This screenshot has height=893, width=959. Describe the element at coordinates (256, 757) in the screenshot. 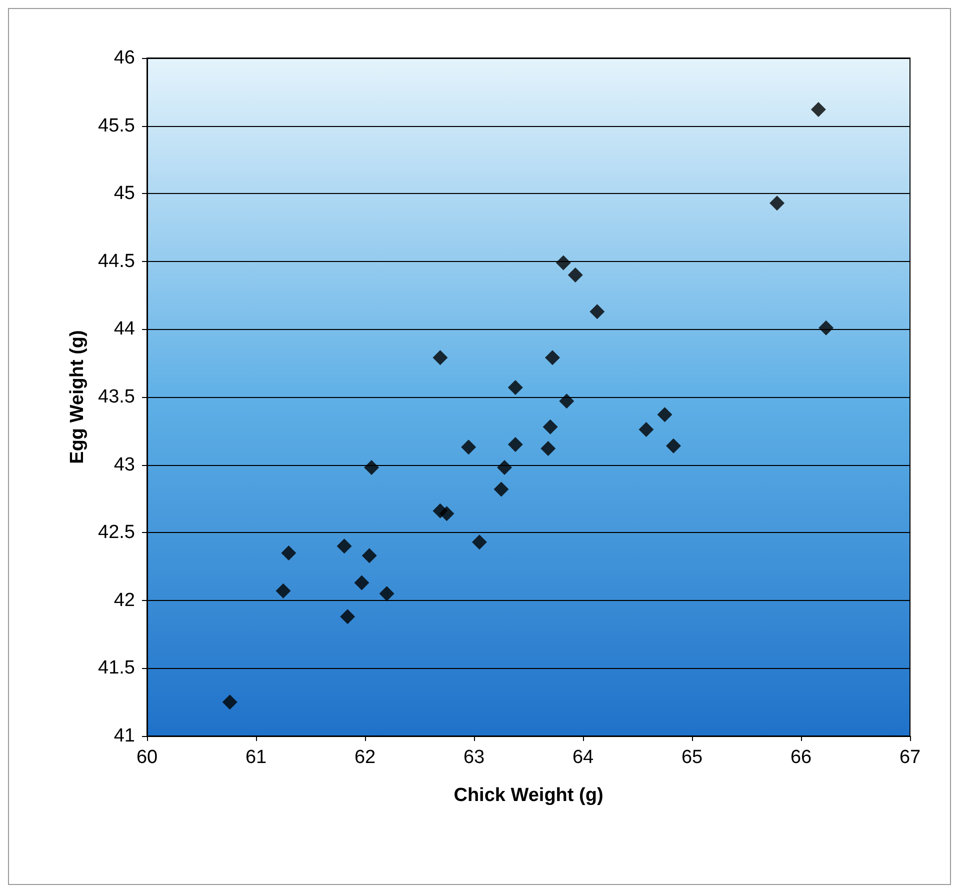

I see `x-tick-label: 61` at that location.